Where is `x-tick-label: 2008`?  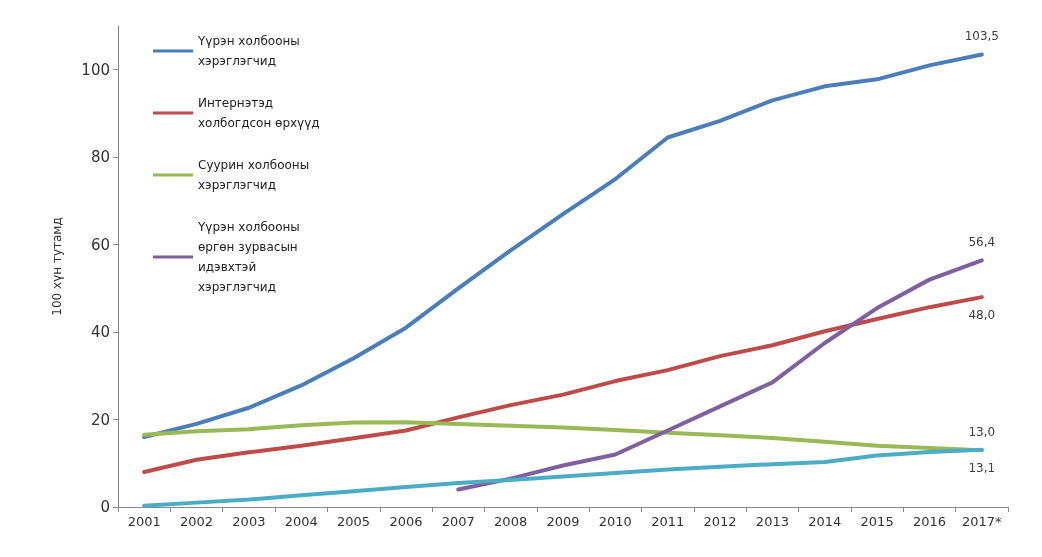 x-tick-label: 2008 is located at coordinates (511, 521).